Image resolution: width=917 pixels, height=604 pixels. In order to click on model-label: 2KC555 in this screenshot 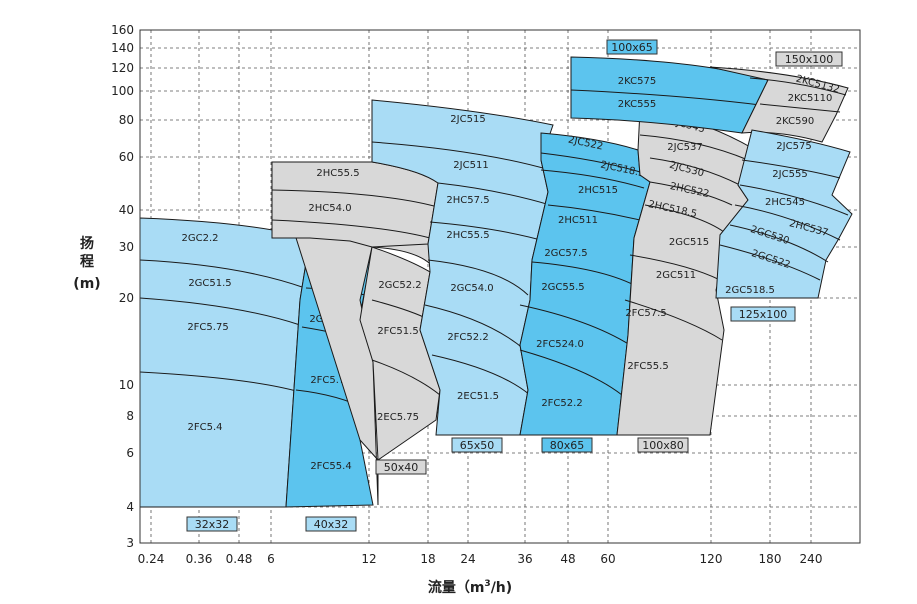, I will do `click(637, 104)`.